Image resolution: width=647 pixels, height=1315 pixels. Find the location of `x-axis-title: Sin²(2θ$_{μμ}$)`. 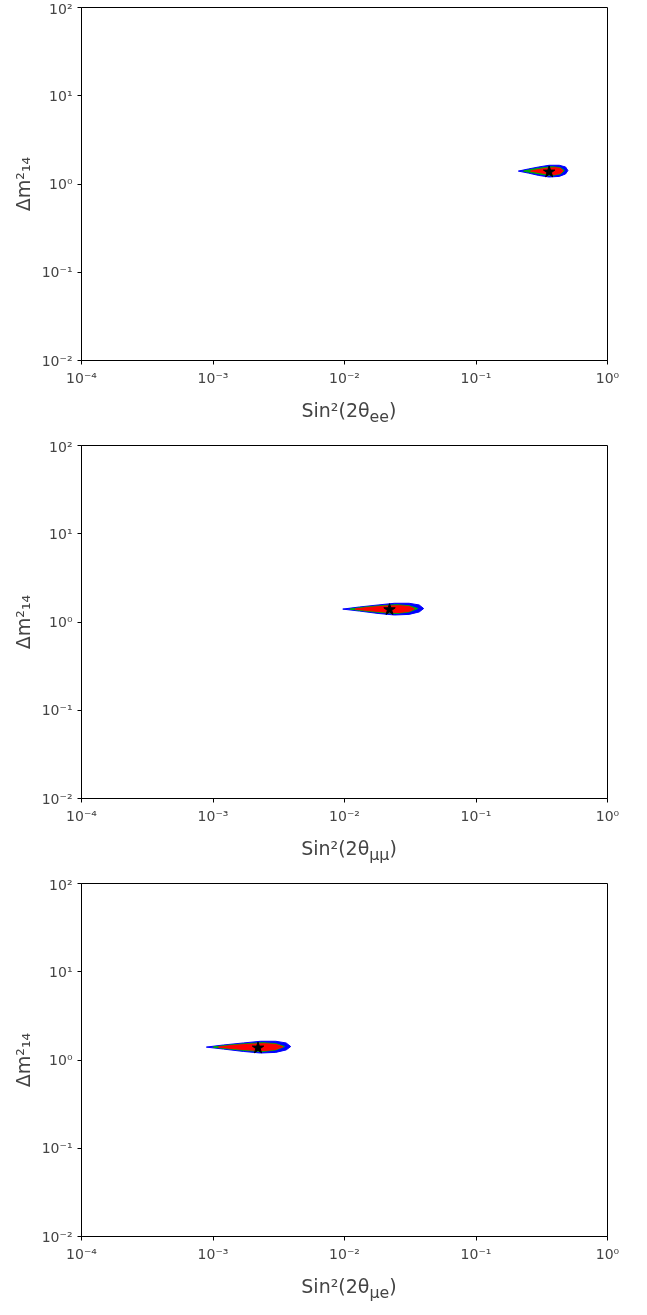

x-axis-title: Sin²(2θ$_{μμ}$) is located at coordinates (349, 851).